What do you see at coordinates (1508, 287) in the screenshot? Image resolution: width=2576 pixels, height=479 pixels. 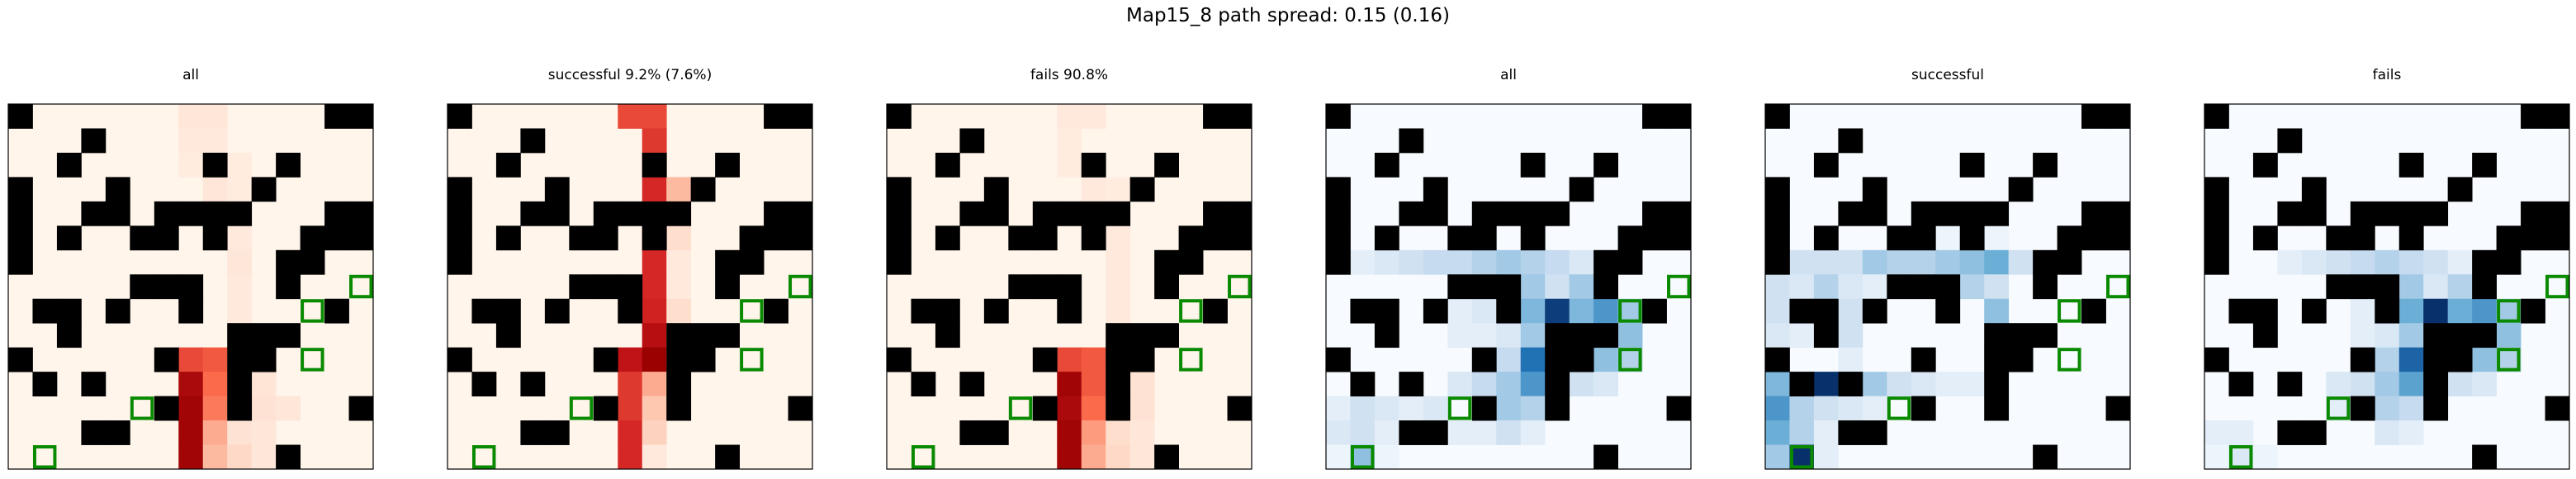 I see `heatmap-panel` at bounding box center [1508, 287].